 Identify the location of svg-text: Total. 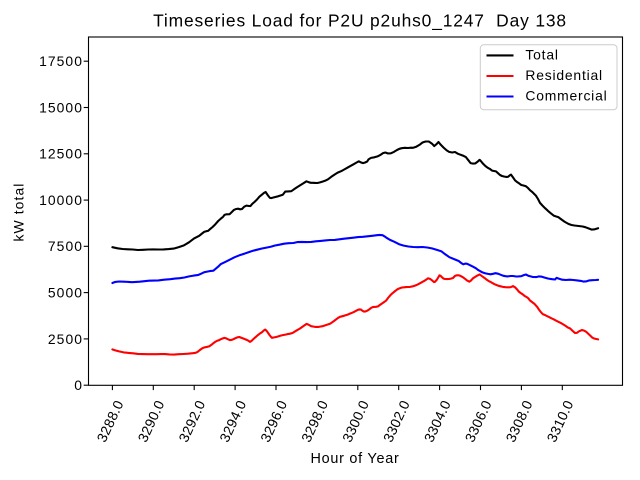
(541, 54).